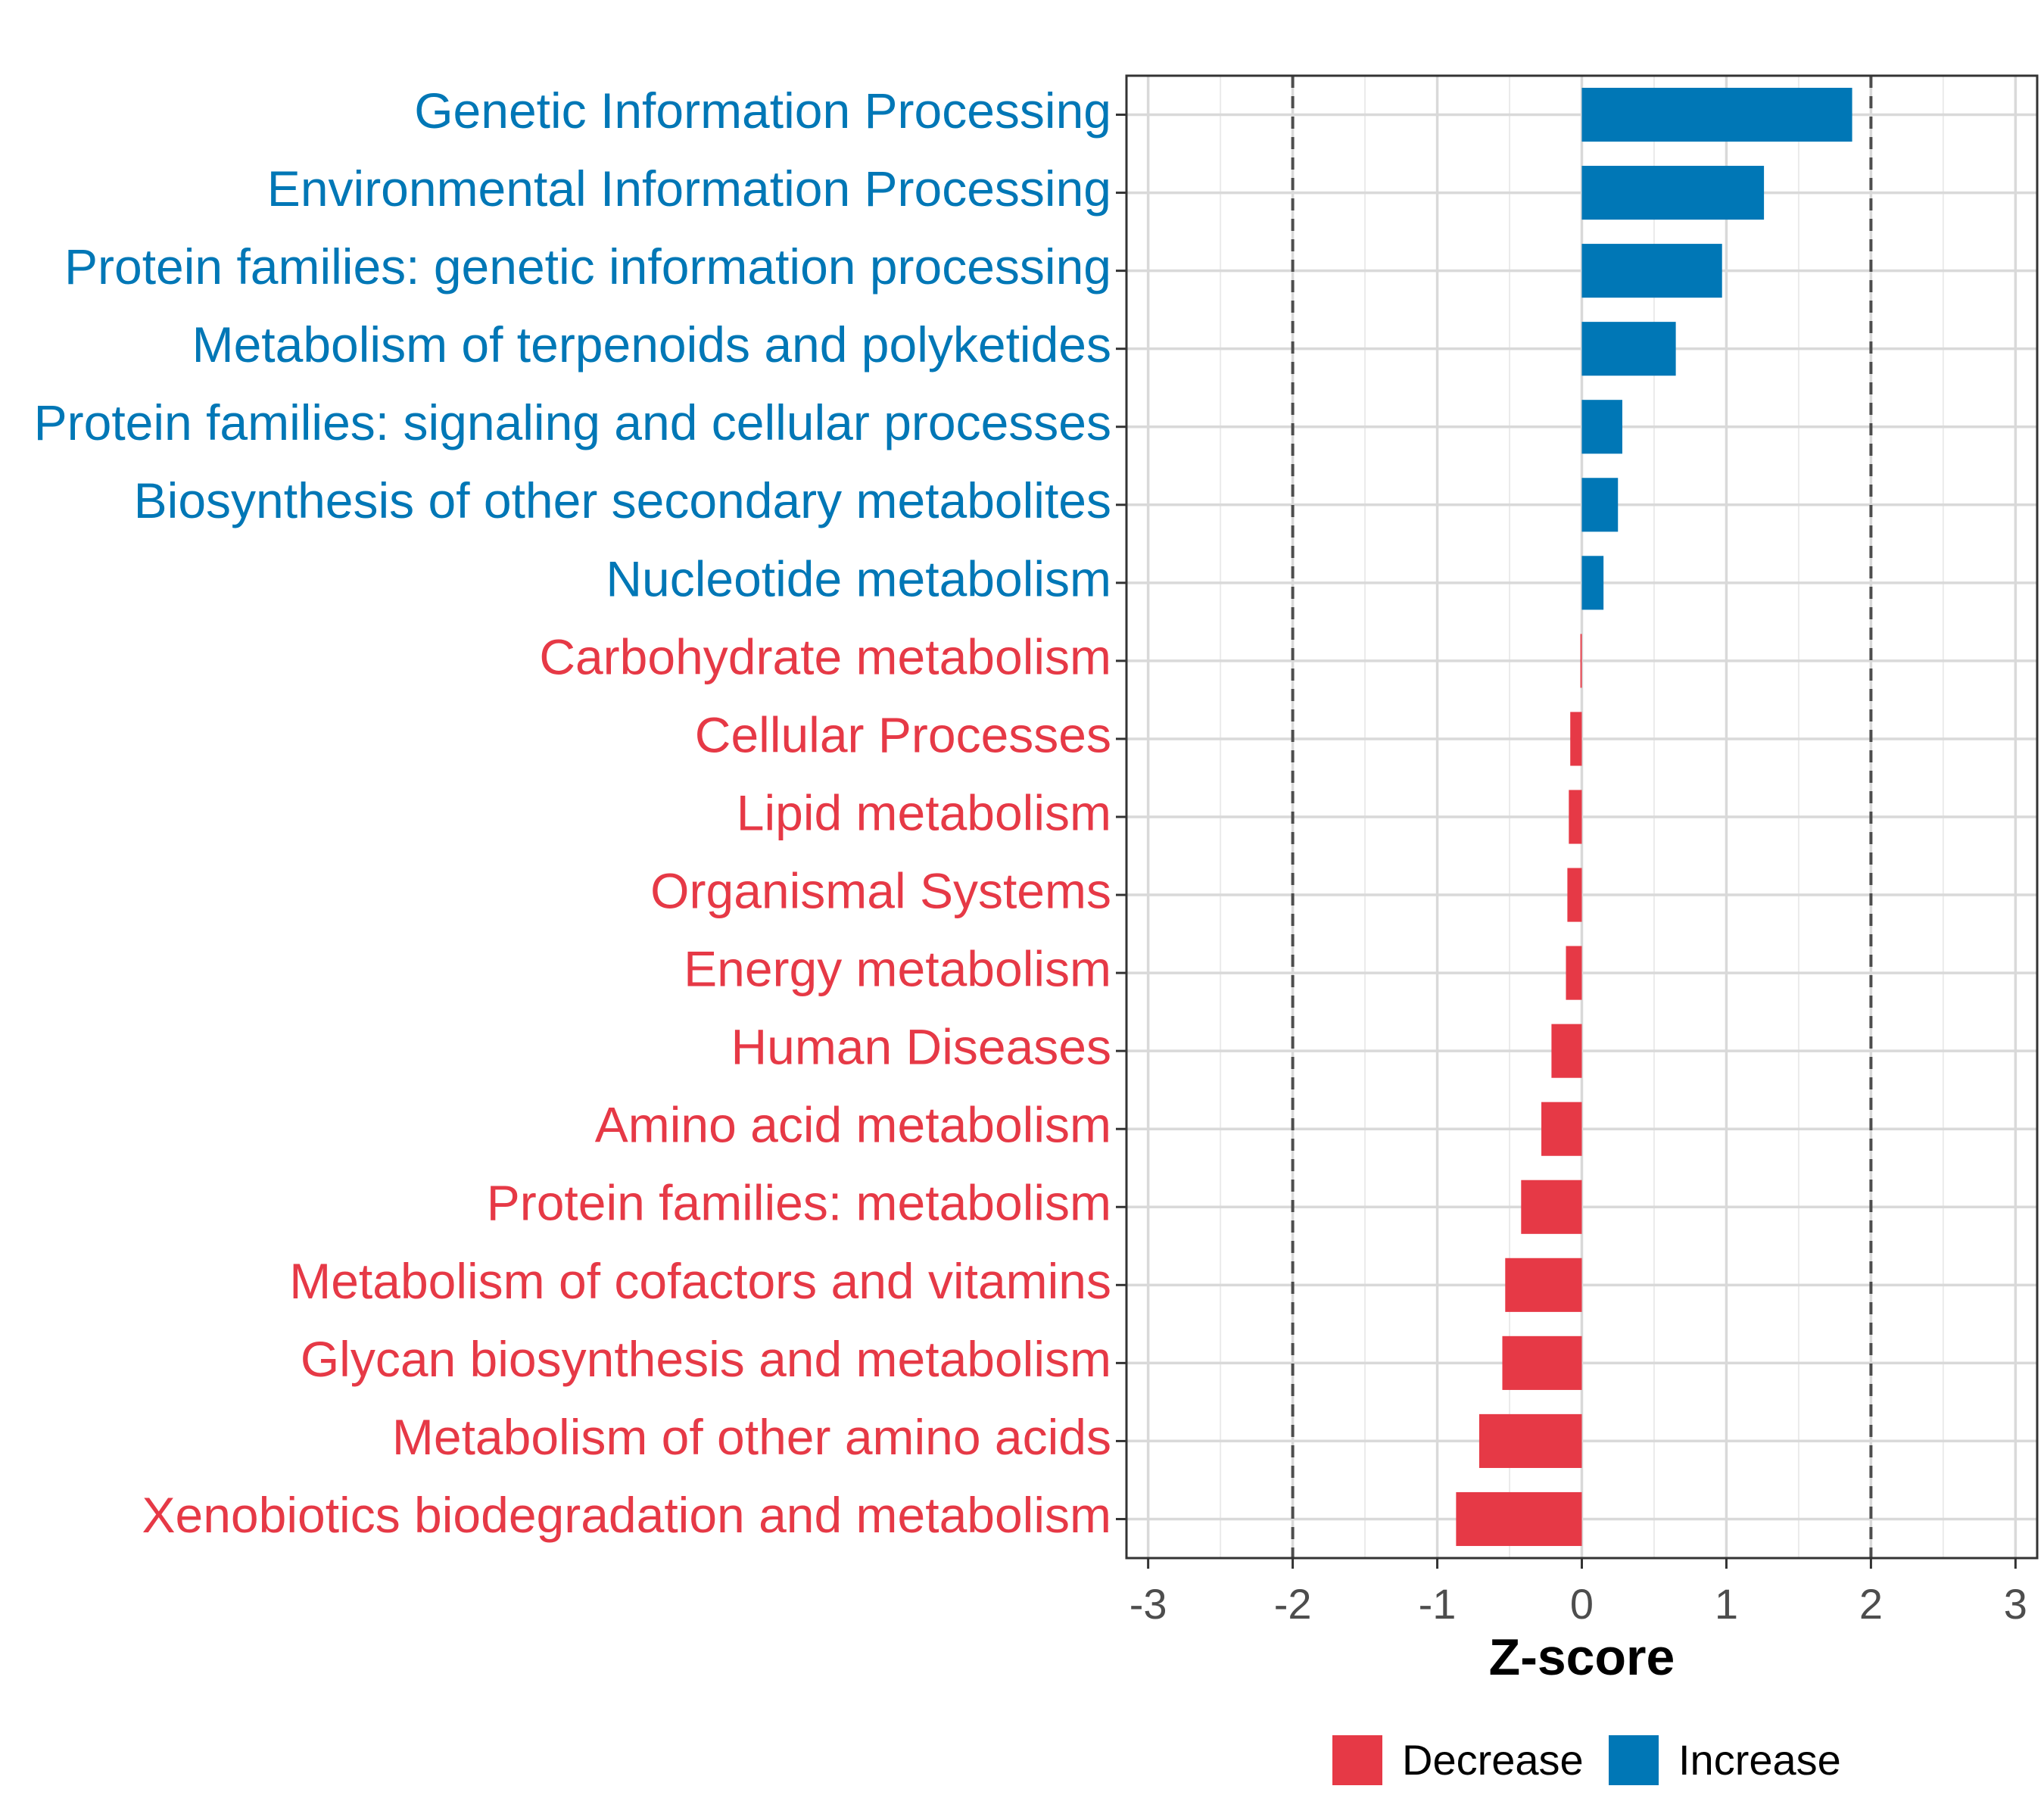 This screenshot has height=1817, width=2044. I want to click on category-label: Metabolism of terpenoids and polyketides, so click(651, 344).